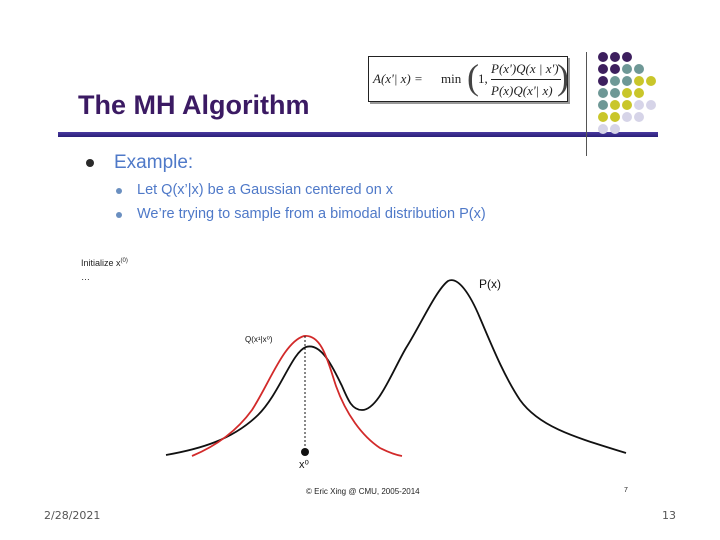 This screenshot has height=540, width=720. Describe the element at coordinates (154, 162) in the screenshot. I see `bullet-example-text: Example:` at that location.